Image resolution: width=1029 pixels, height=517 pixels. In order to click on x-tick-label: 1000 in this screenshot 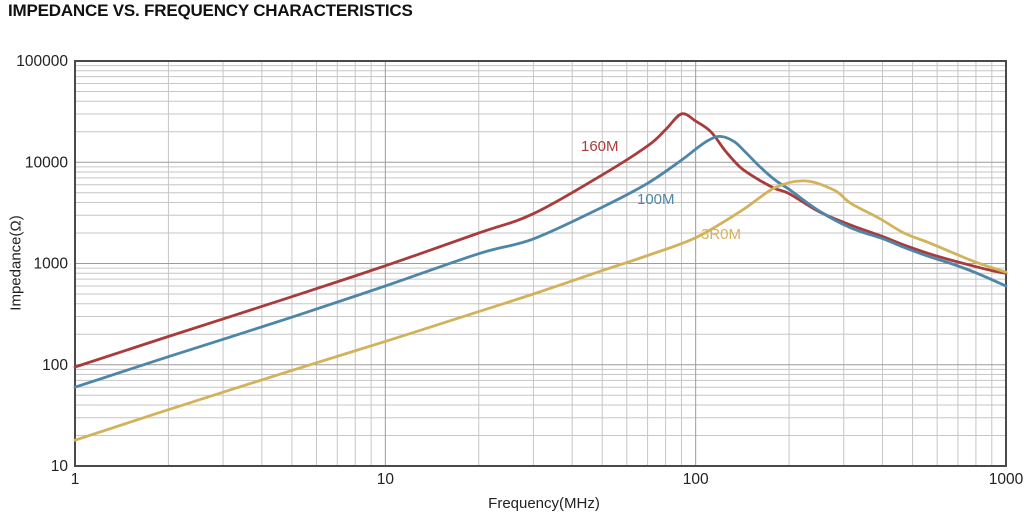, I will do `click(1006, 479)`.